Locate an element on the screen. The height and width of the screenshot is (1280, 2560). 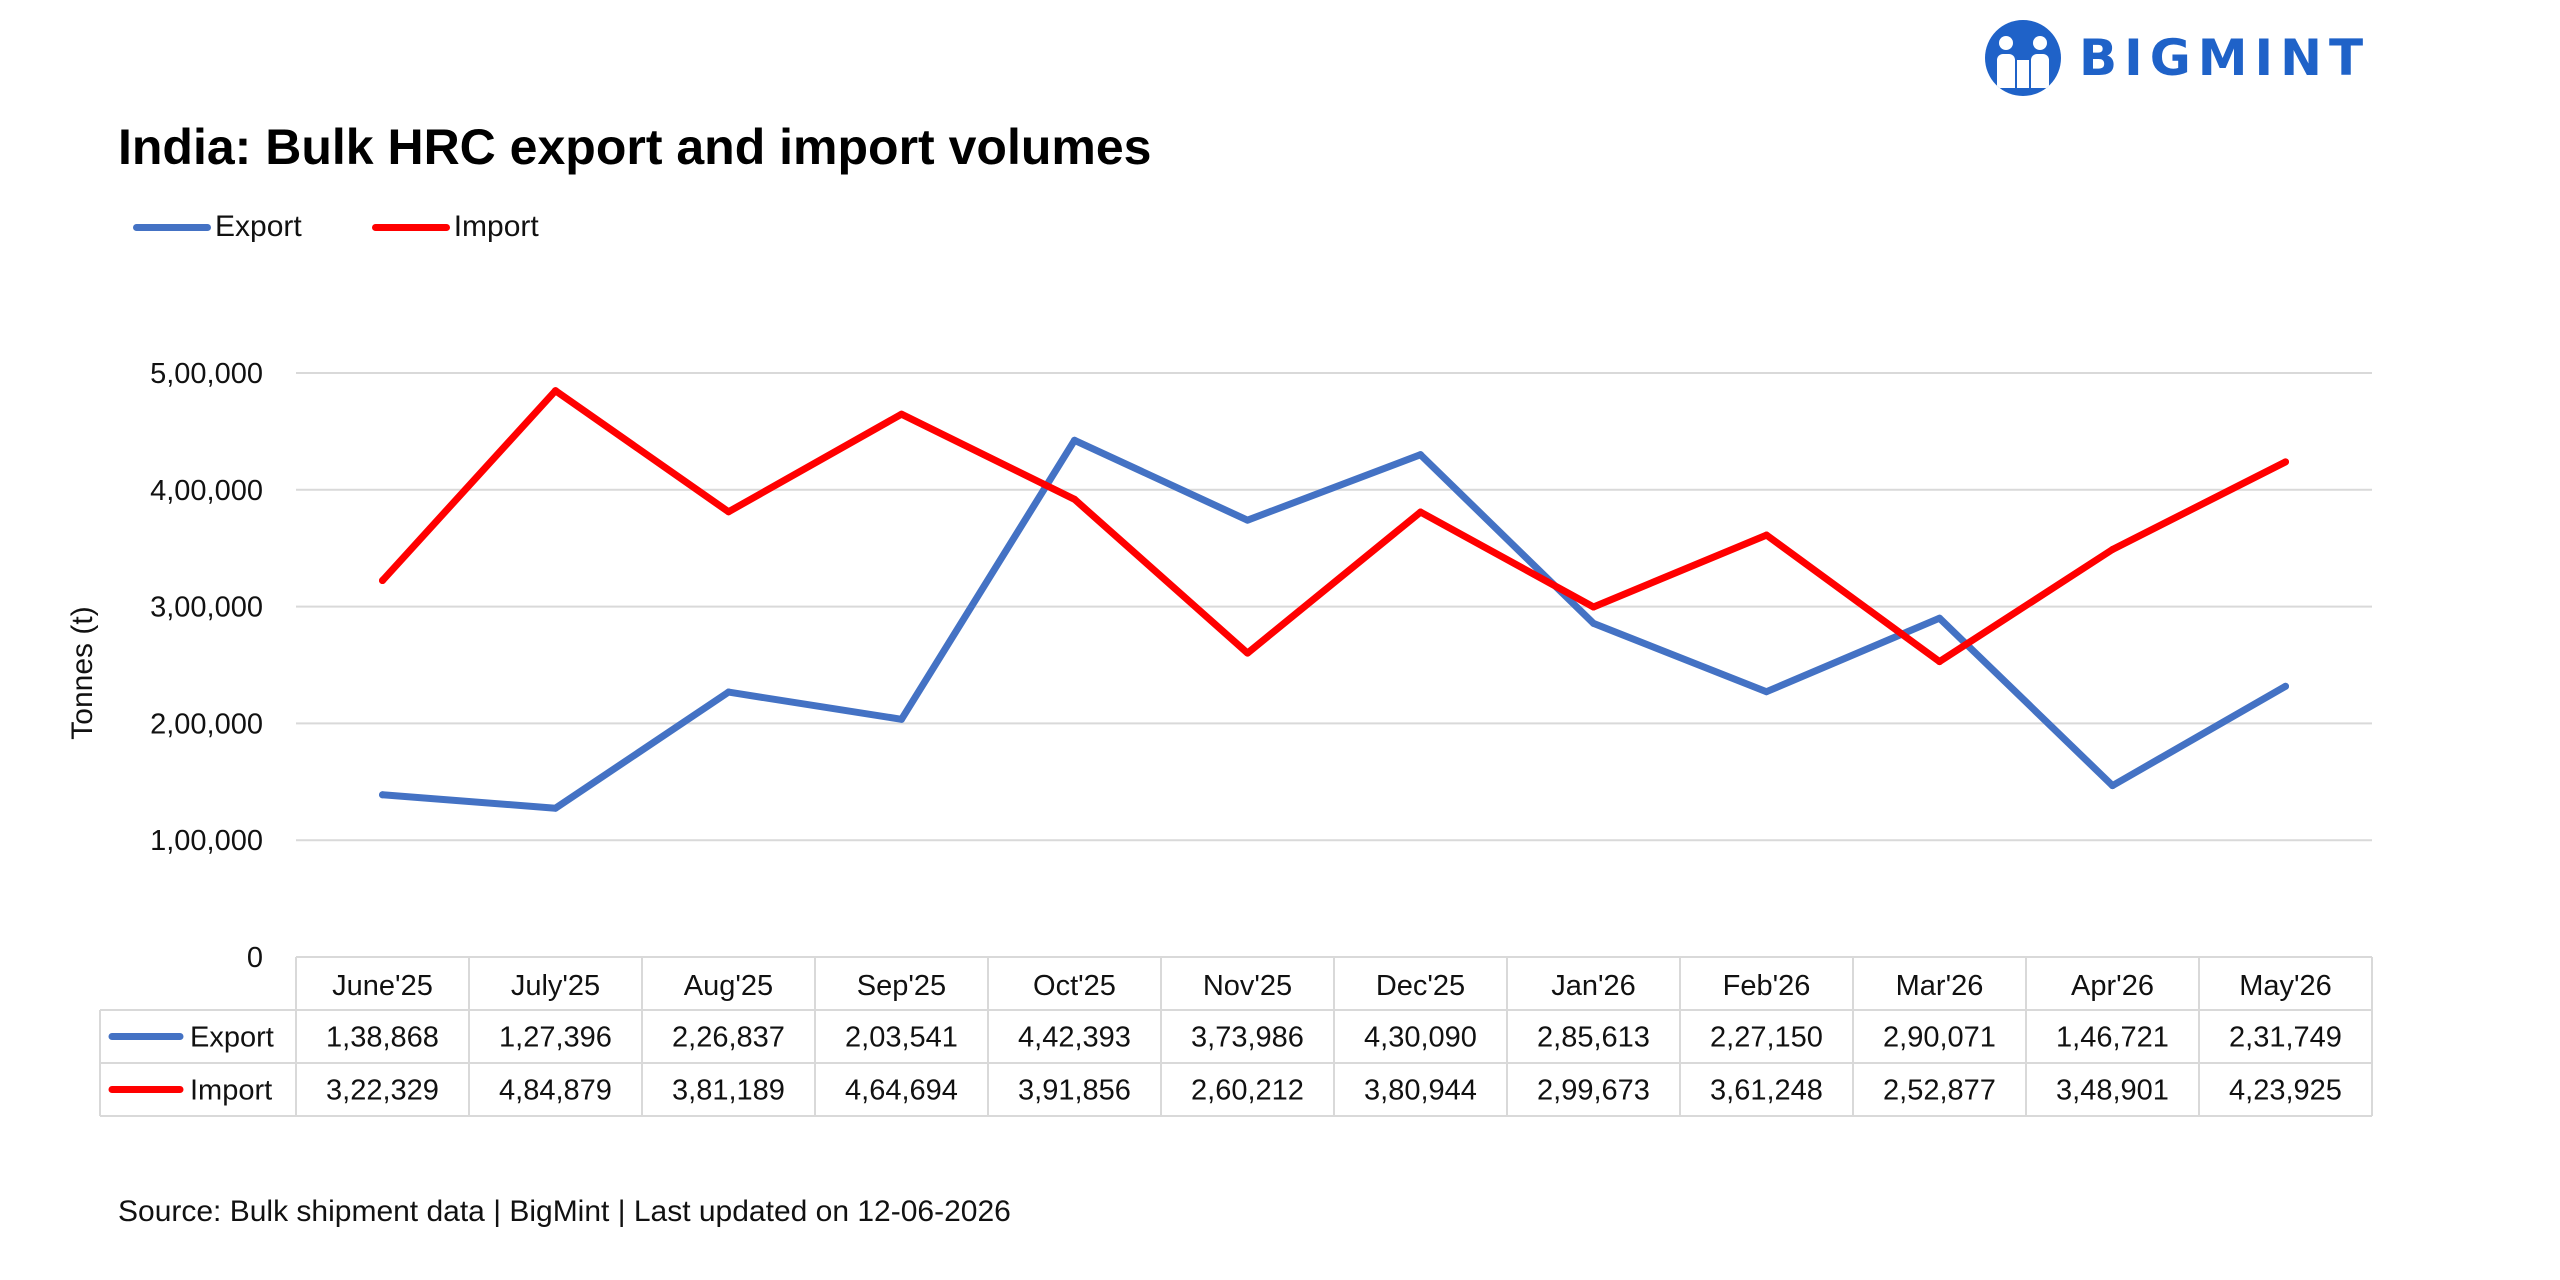
table-cell-value: 4,64,694 is located at coordinates (901, 1091).